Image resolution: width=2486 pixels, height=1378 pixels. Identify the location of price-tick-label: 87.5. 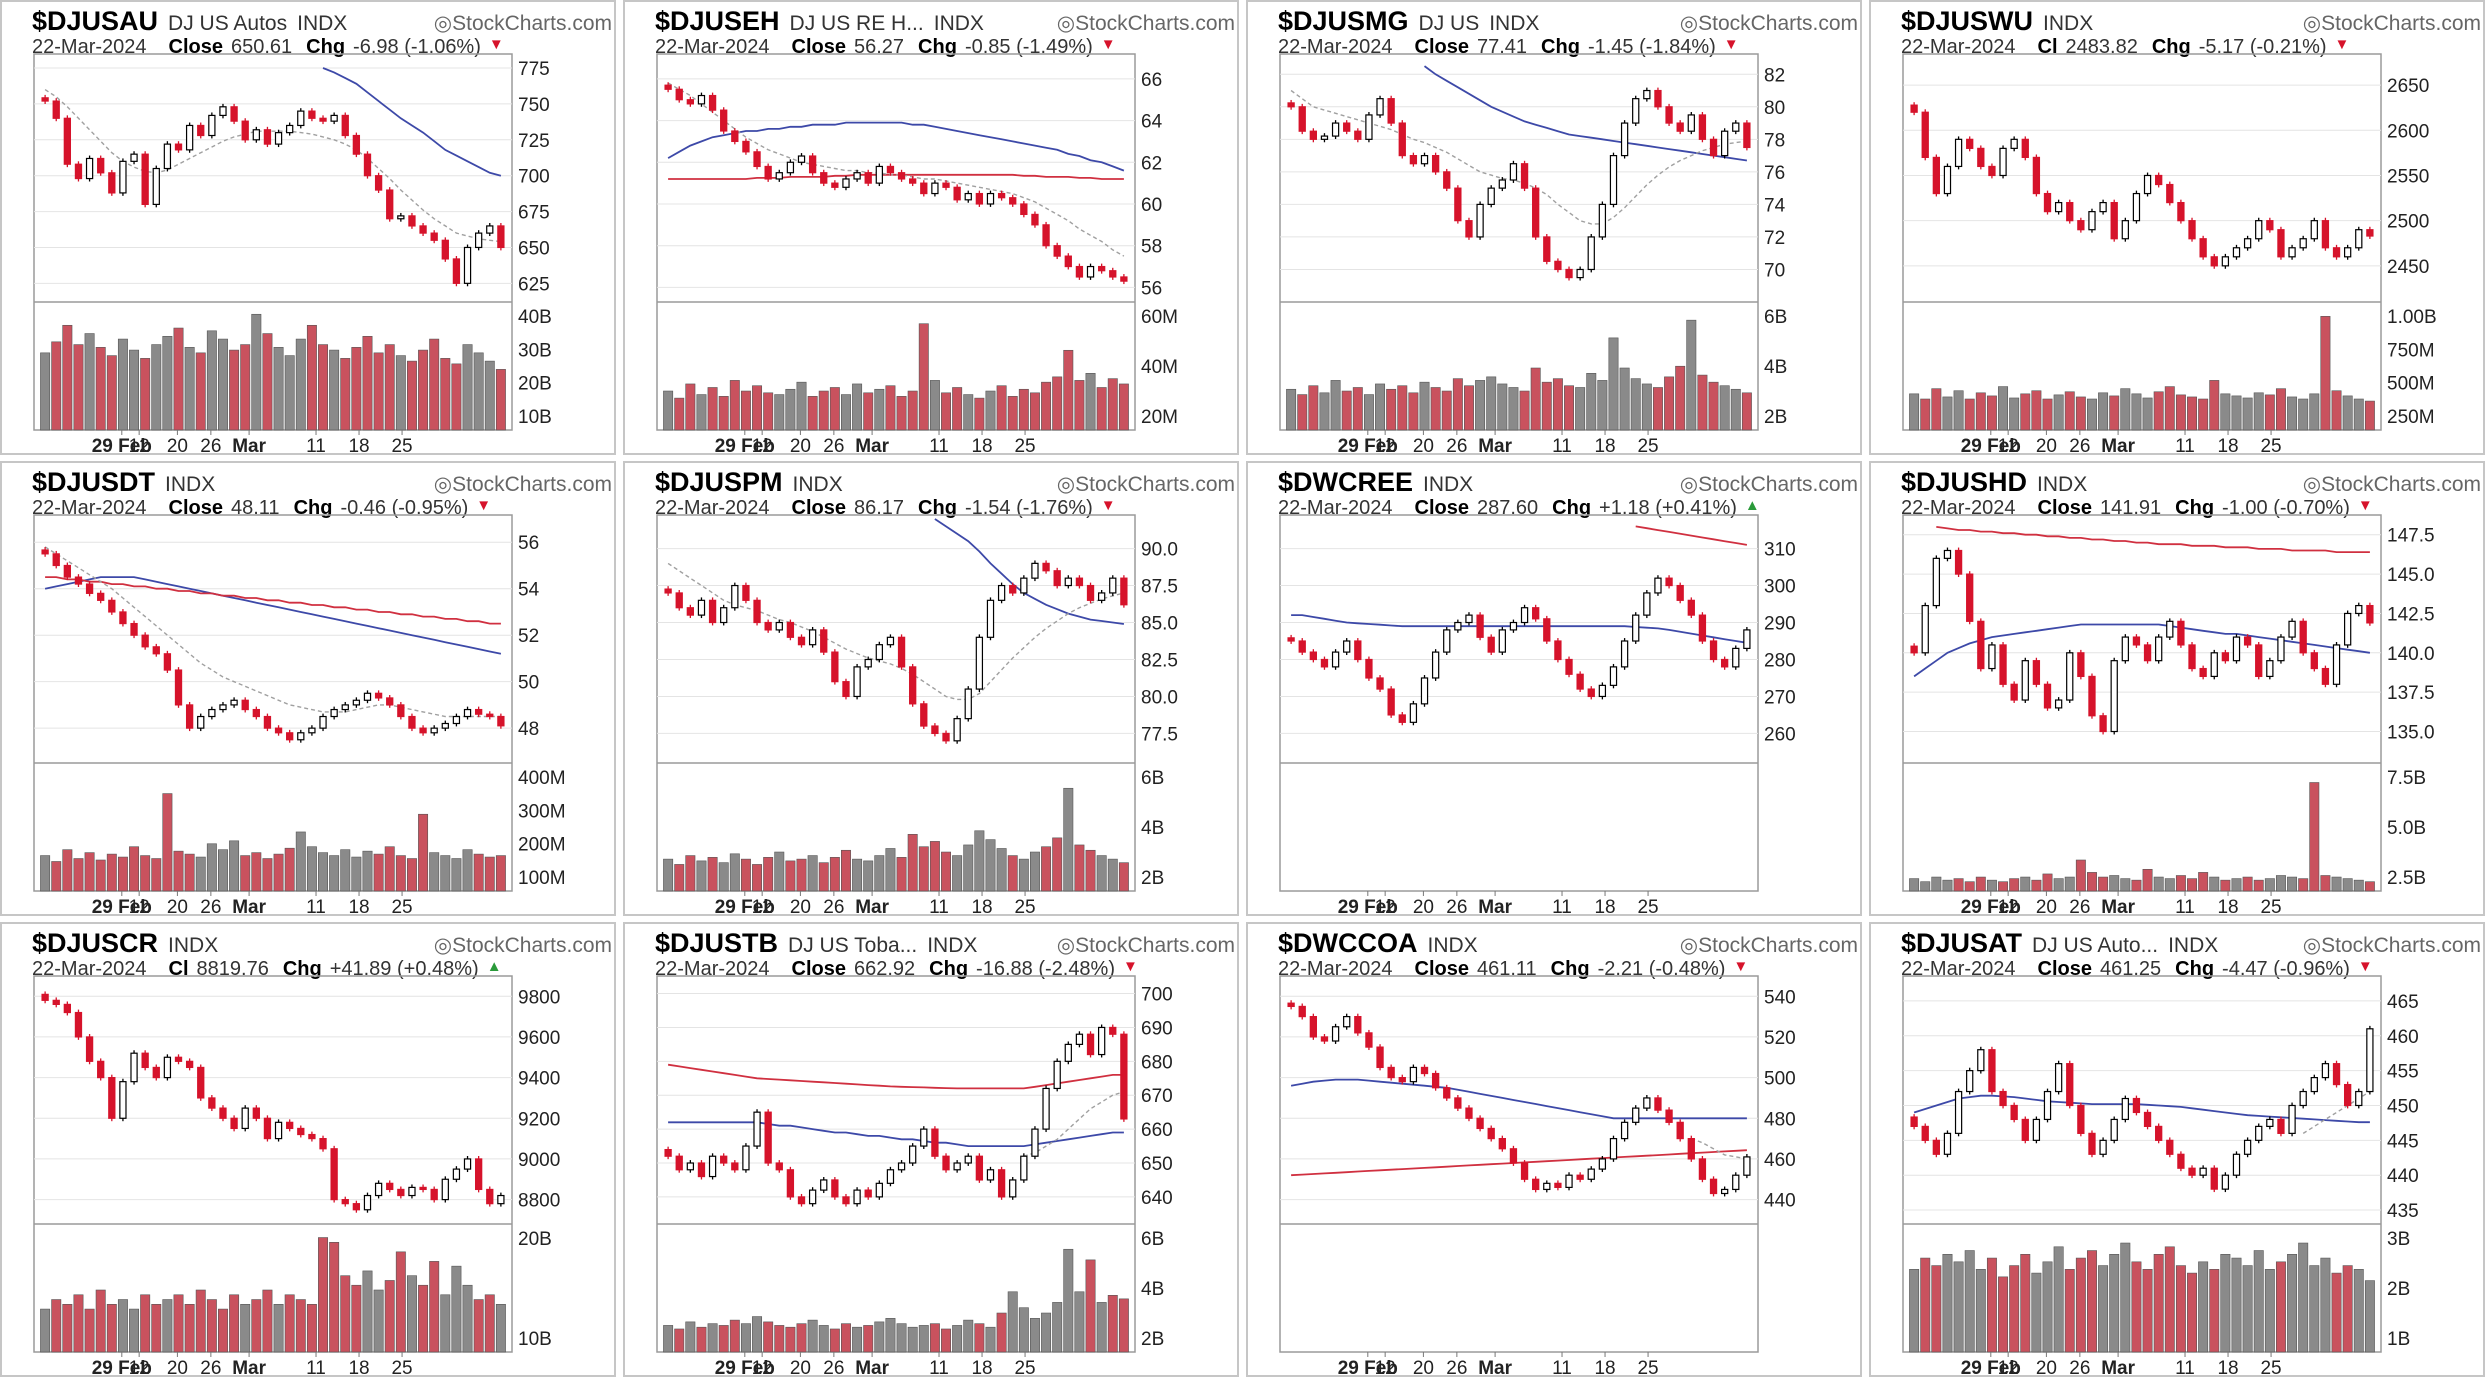
(1159, 587).